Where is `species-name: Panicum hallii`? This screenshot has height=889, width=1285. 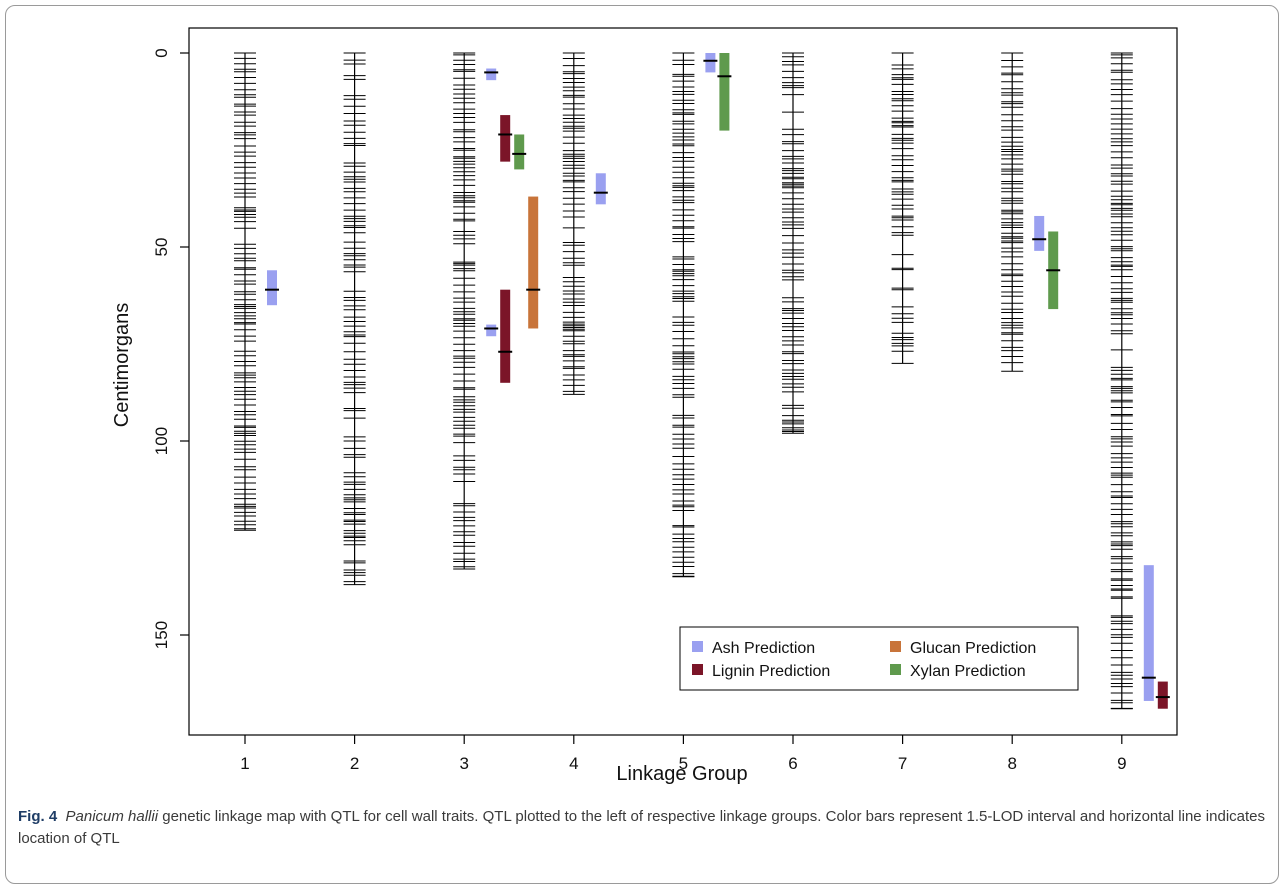
species-name: Panicum hallii is located at coordinates (112, 816).